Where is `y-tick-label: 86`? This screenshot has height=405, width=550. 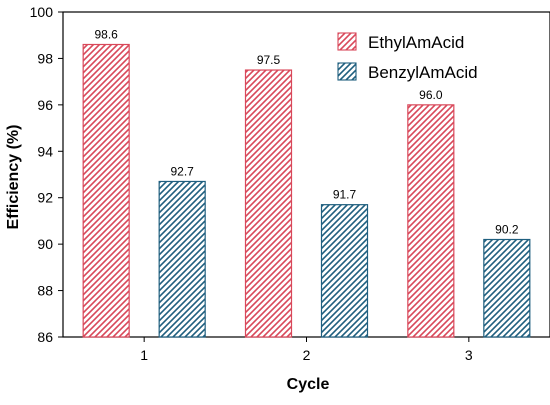 y-tick-label: 86 is located at coordinates (45, 337).